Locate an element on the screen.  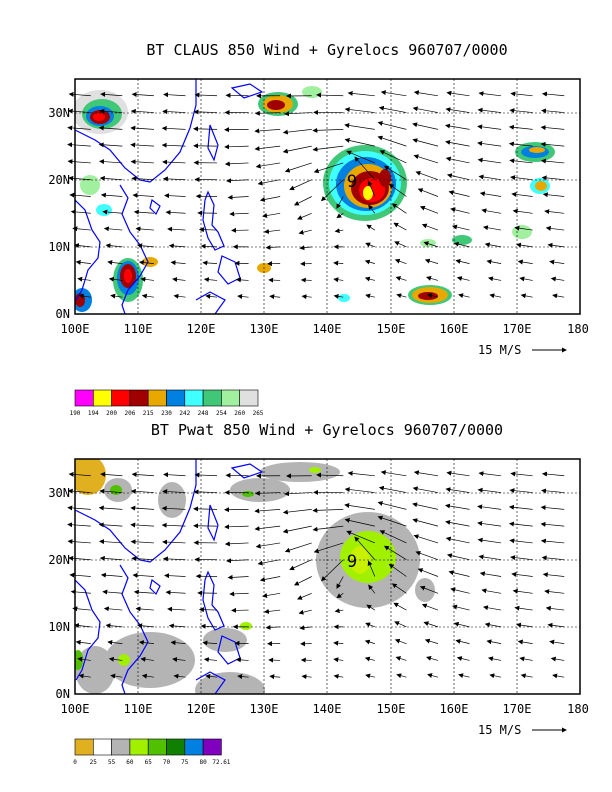
lon-label: 120E is located at coordinates (201, 709).